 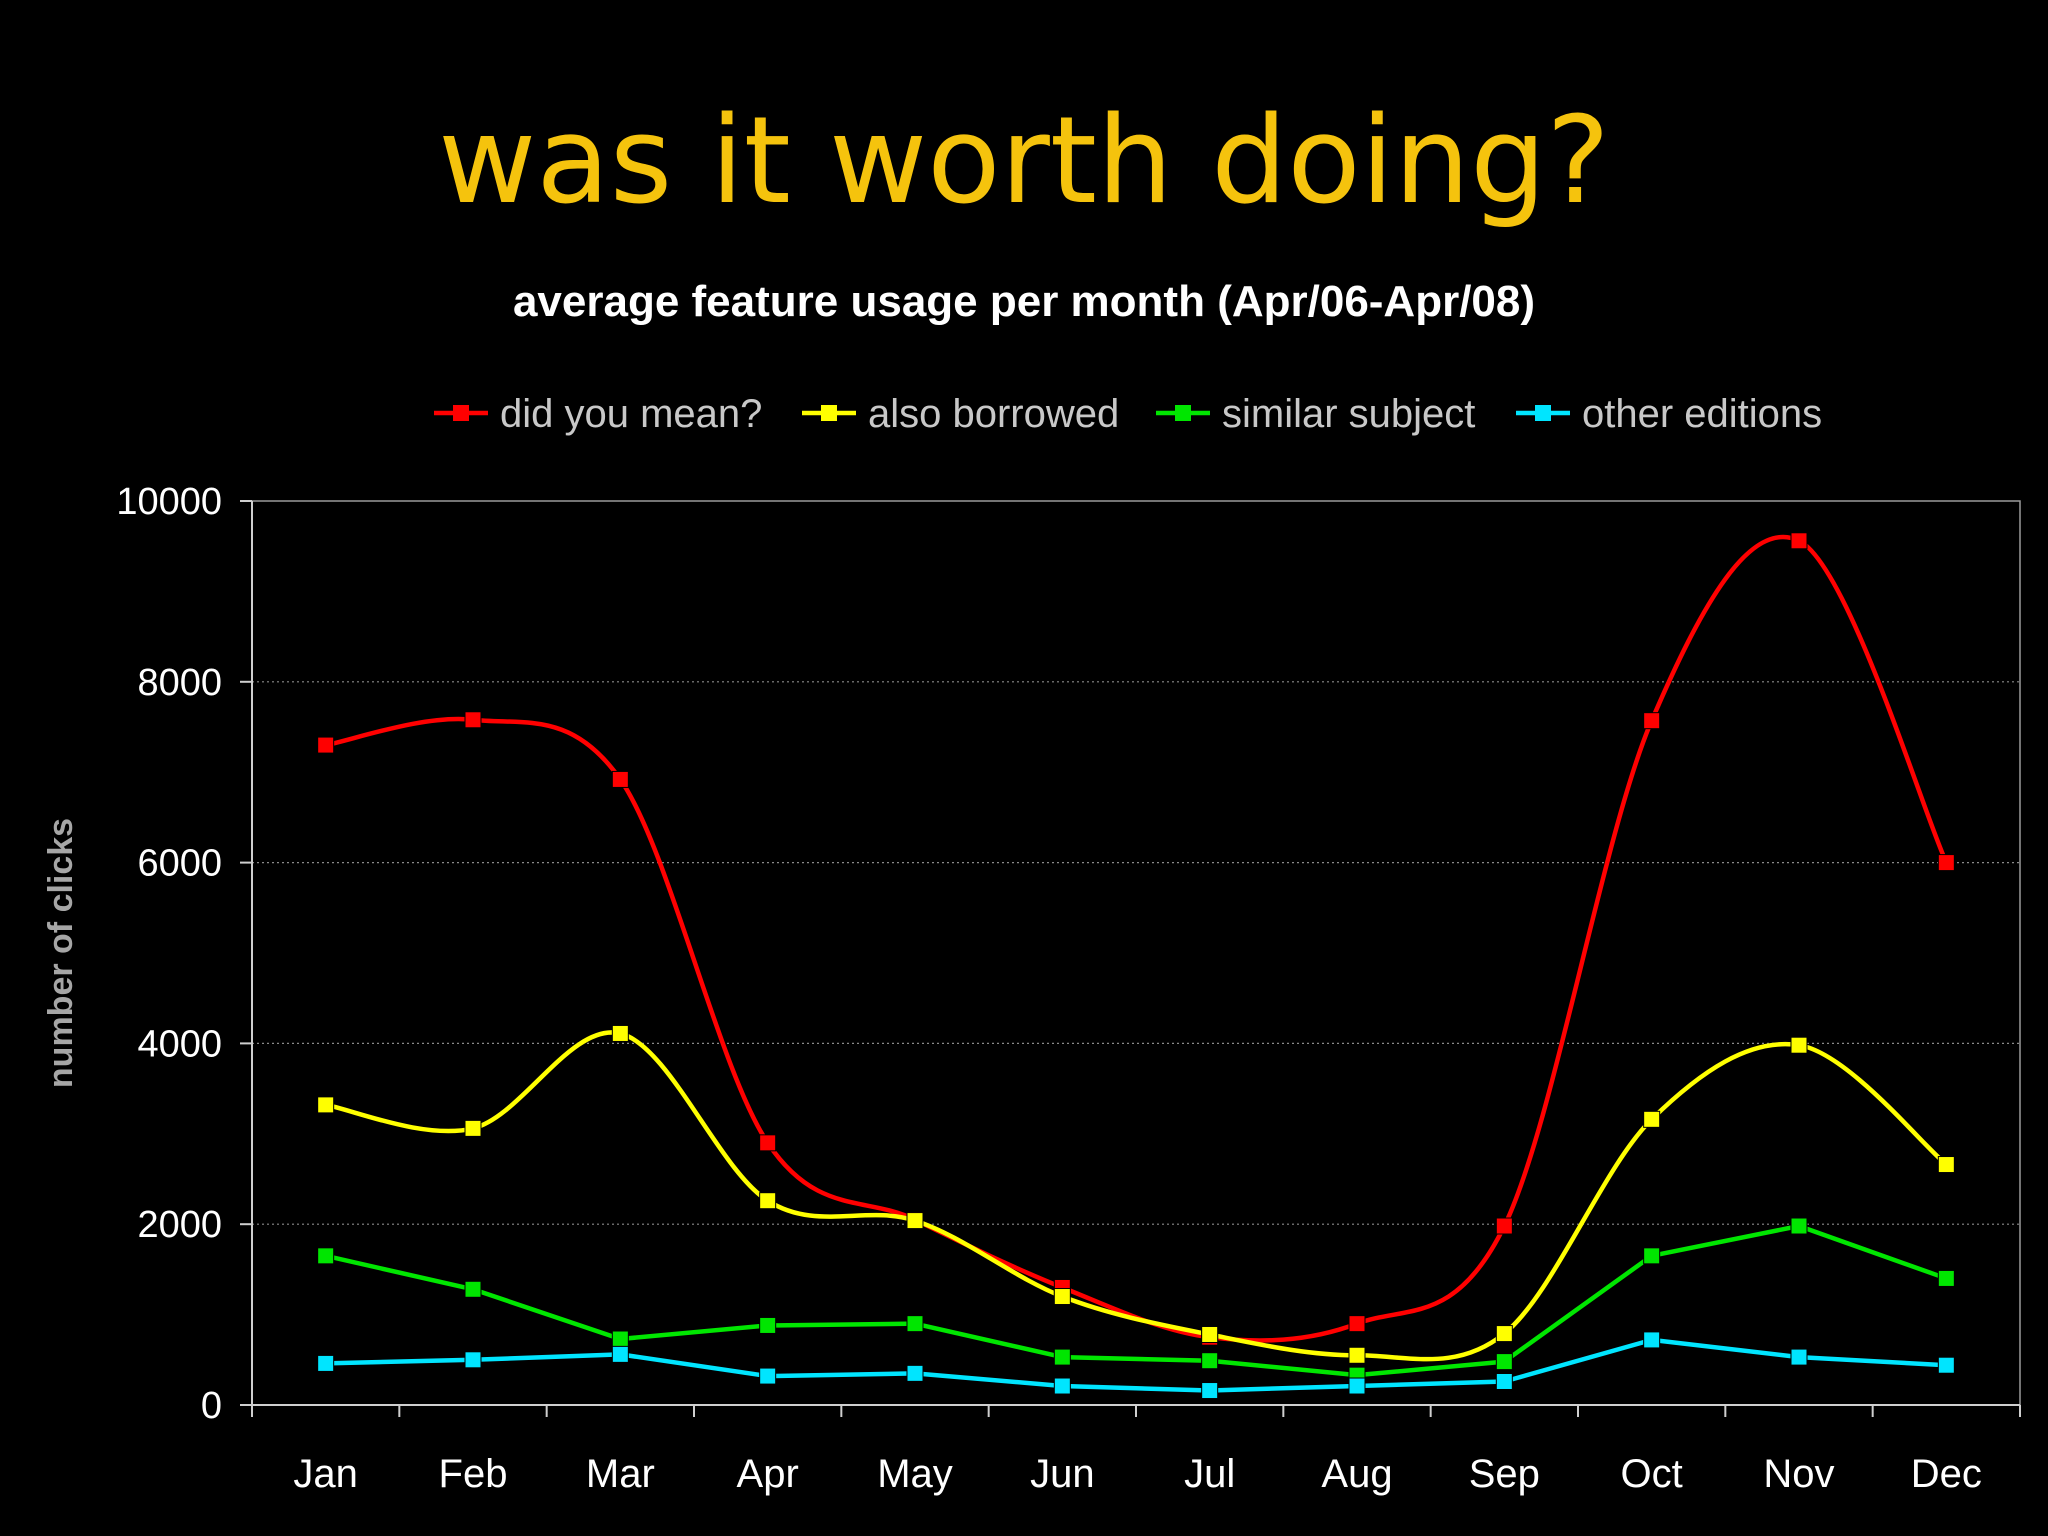 I want to click on marker-similar-subject-jul, so click(x=1210, y=1361).